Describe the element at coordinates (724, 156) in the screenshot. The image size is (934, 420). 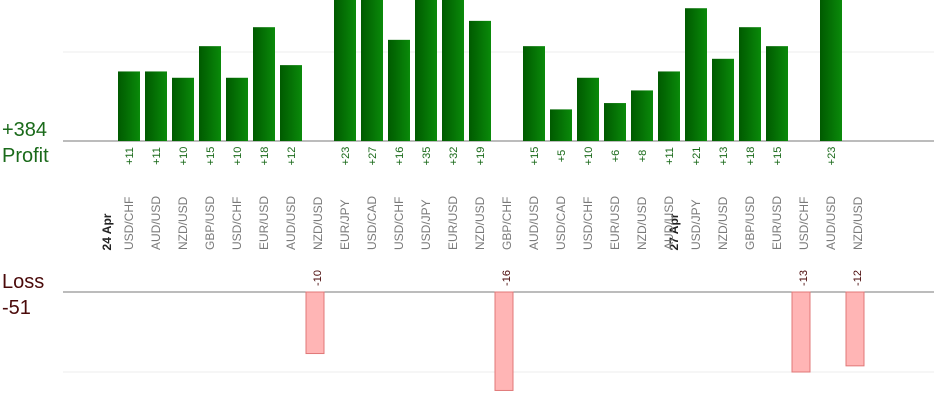
I see `value-label: +13` at that location.